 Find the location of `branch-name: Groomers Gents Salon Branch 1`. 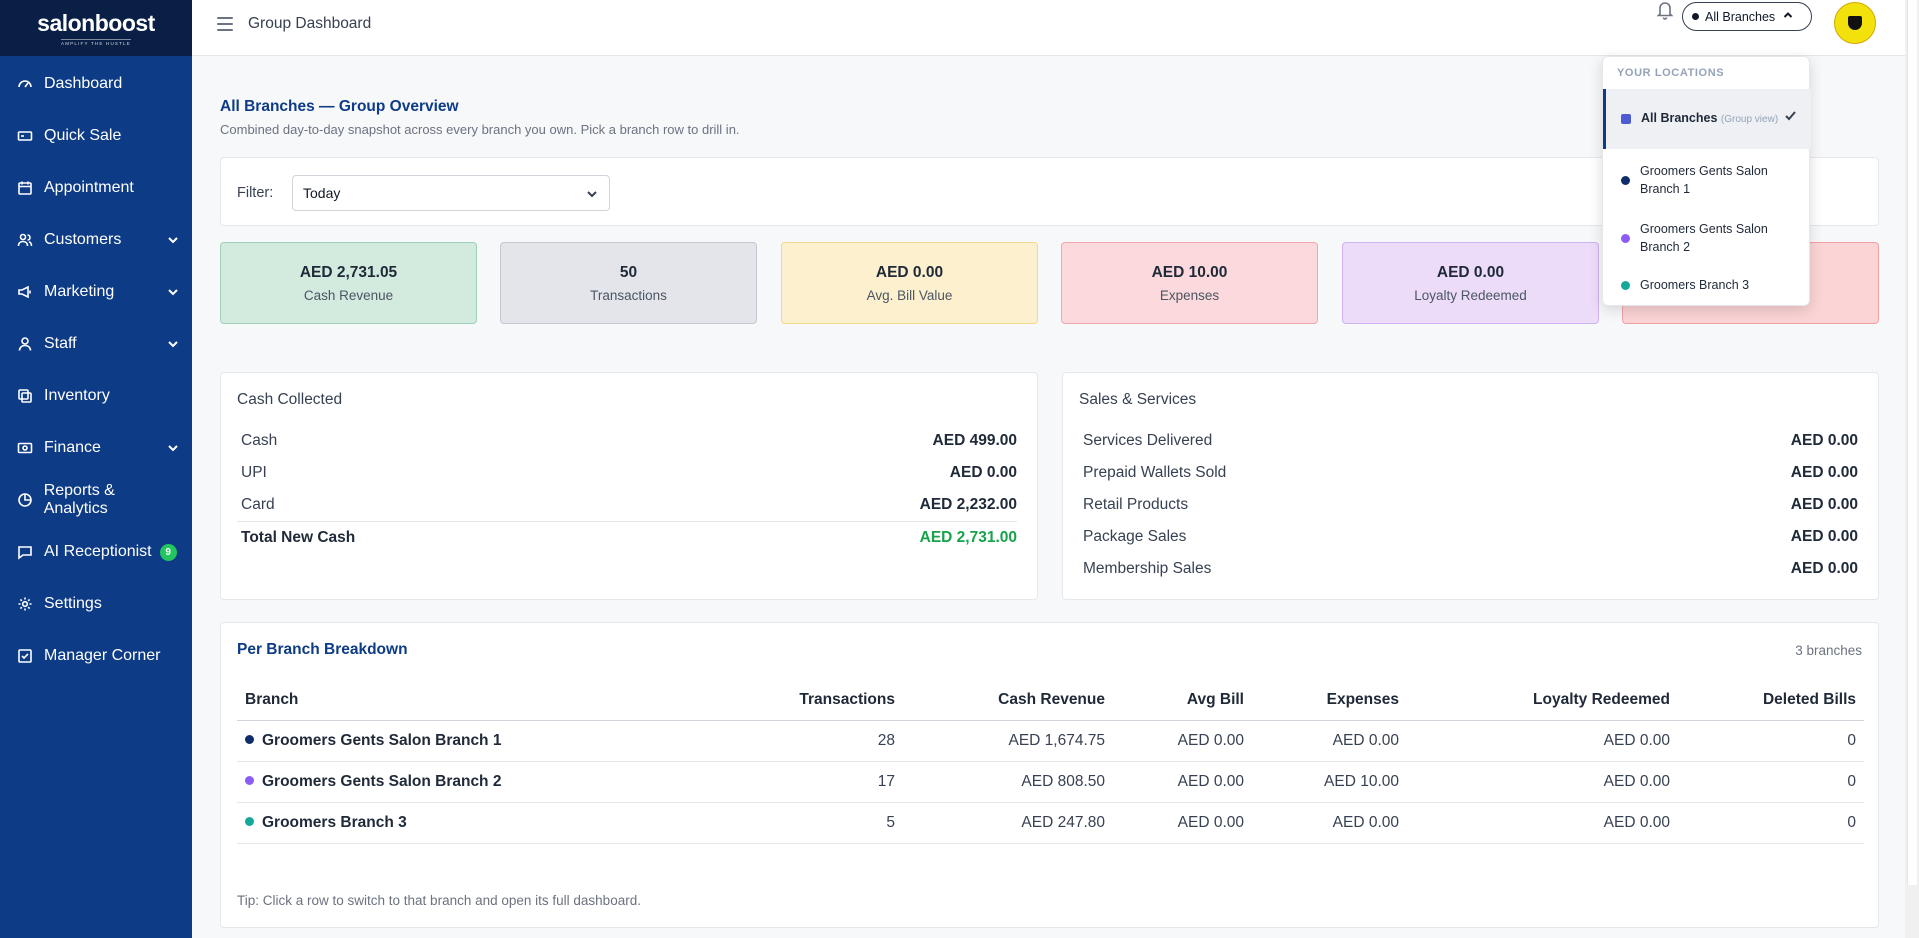

branch-name: Groomers Gents Salon Branch 1 is located at coordinates (382, 740).